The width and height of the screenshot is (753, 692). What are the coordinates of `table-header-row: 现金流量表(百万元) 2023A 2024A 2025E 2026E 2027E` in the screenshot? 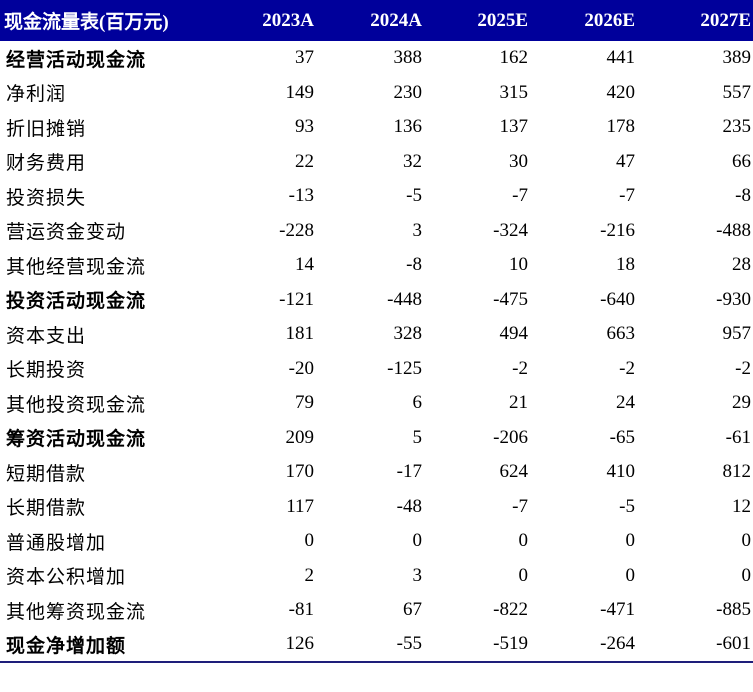 It's located at (376, 20).